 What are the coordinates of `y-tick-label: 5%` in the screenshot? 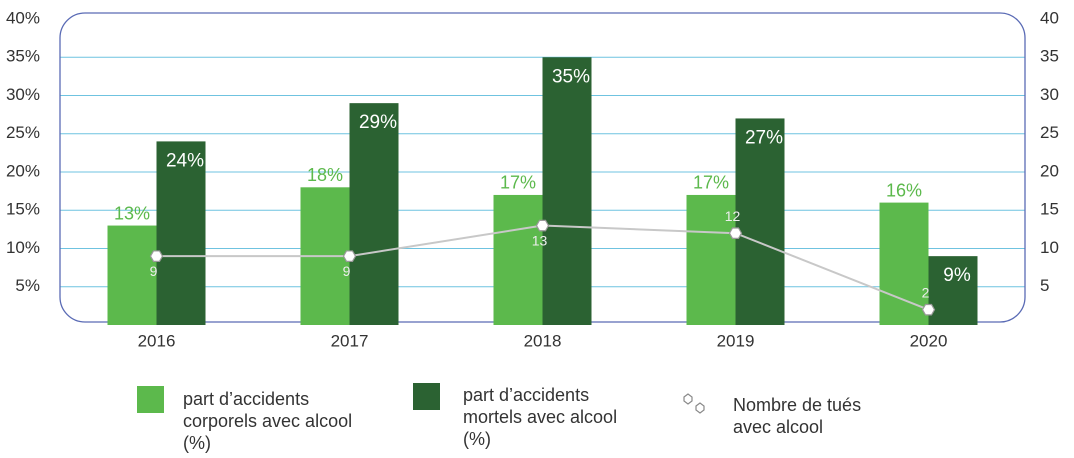 It's located at (27, 285).